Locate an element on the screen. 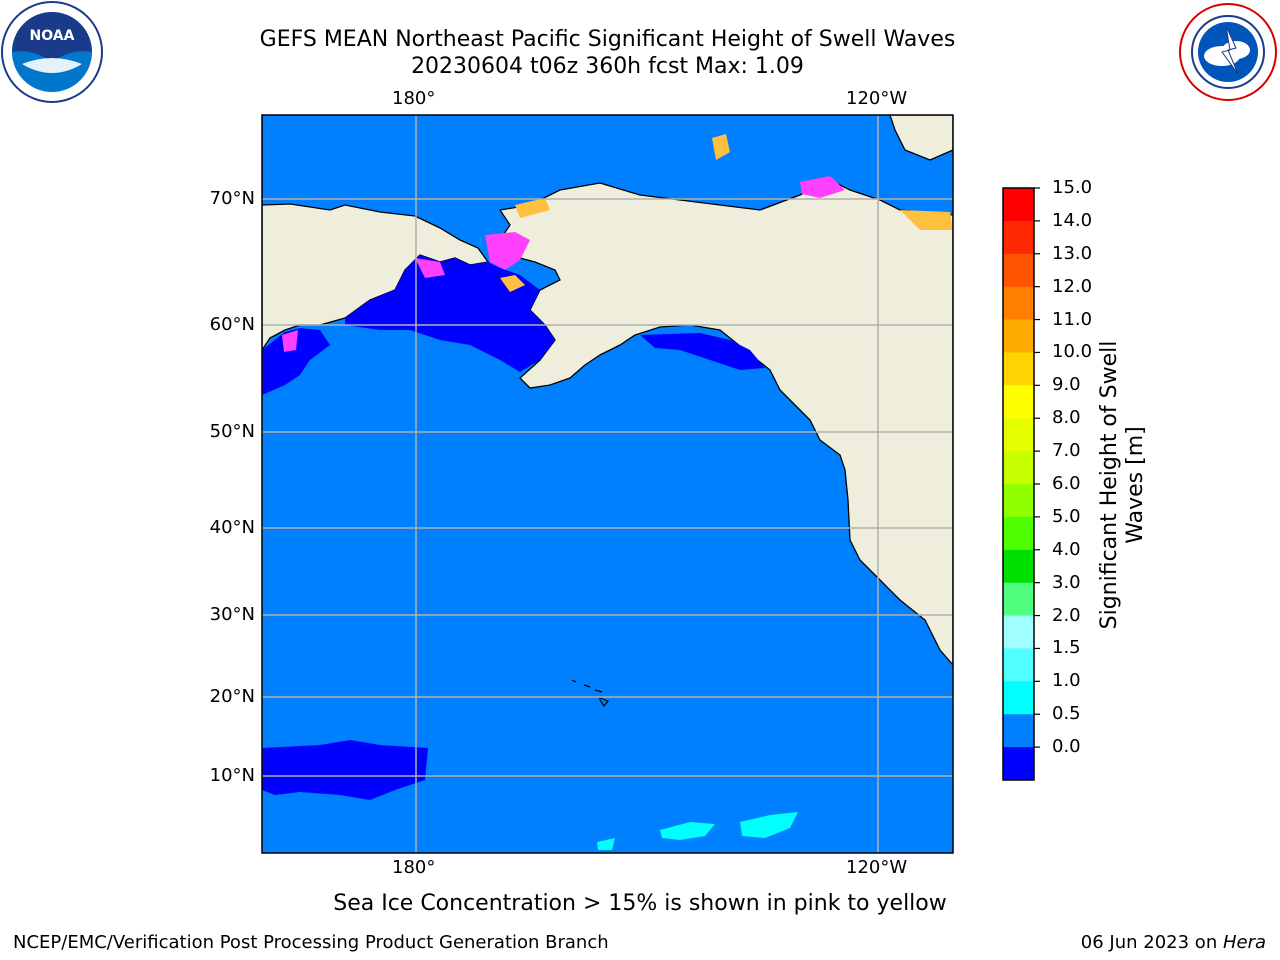  lat-tick: 10°N is located at coordinates (232, 775).